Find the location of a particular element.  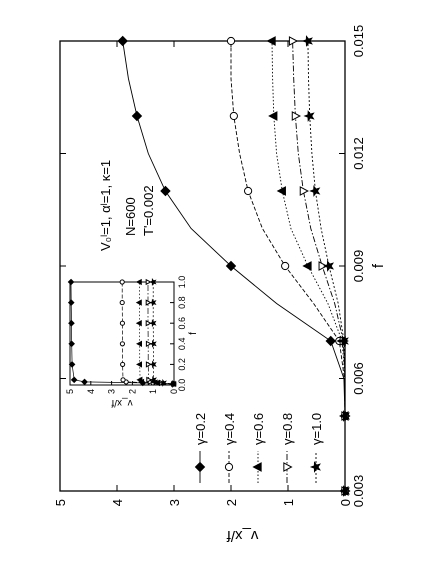

x-tick-label: 0.015 is located at coordinates (358, 41).